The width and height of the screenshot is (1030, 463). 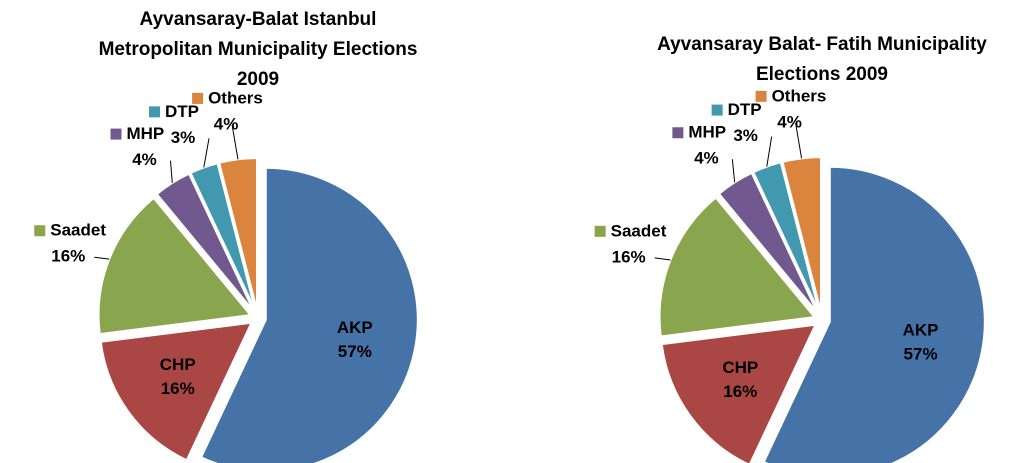 What do you see at coordinates (822, 44) in the screenshot?
I see `chart-title: Ayvansaray Balat- Fatih Municipality` at bounding box center [822, 44].